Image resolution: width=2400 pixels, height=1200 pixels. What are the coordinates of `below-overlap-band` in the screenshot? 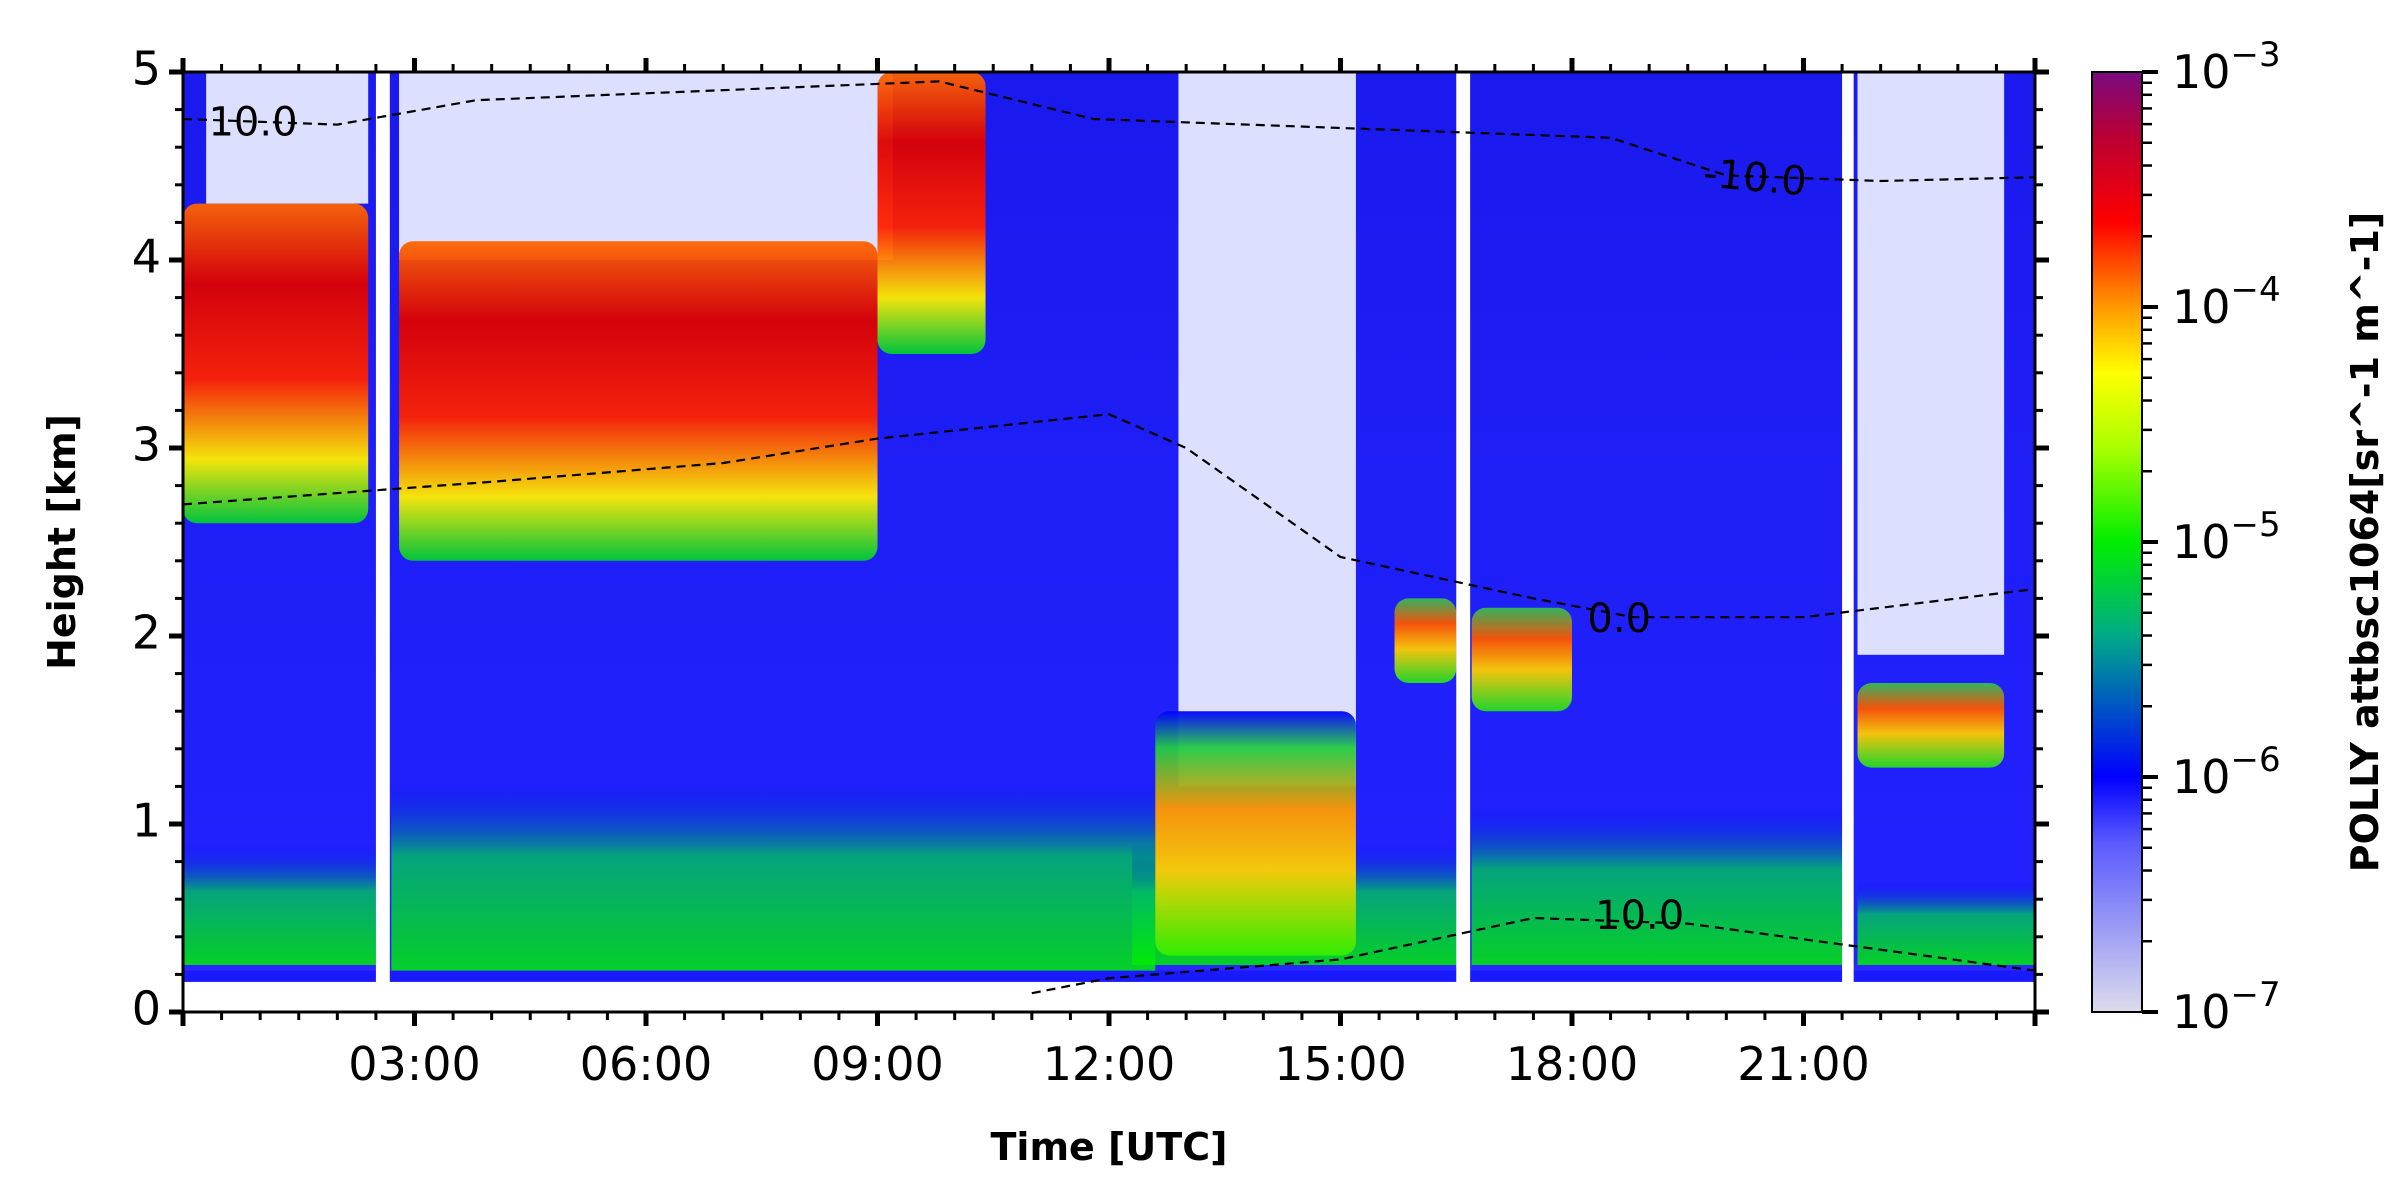 It's located at (1109, 996).